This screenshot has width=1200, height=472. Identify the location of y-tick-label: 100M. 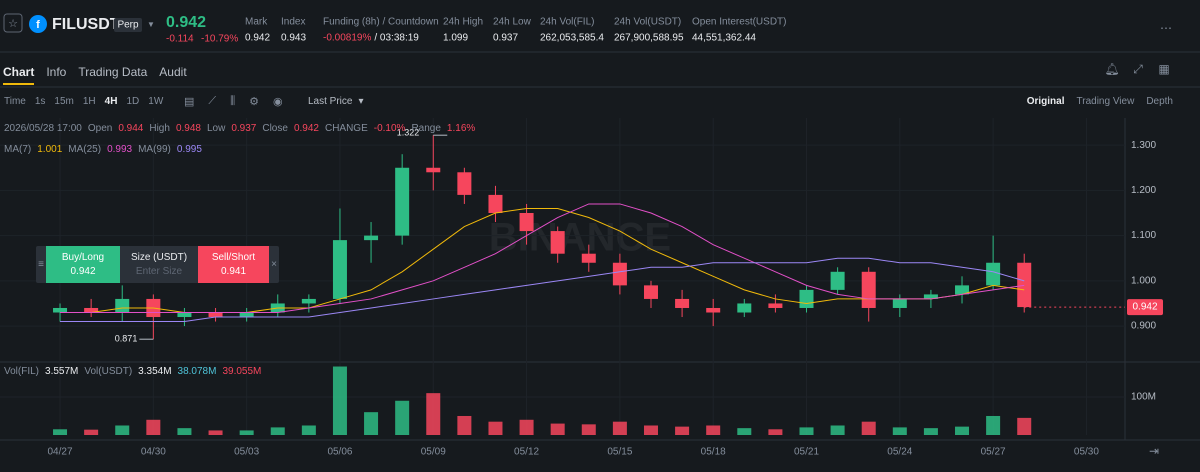
(1143, 397).